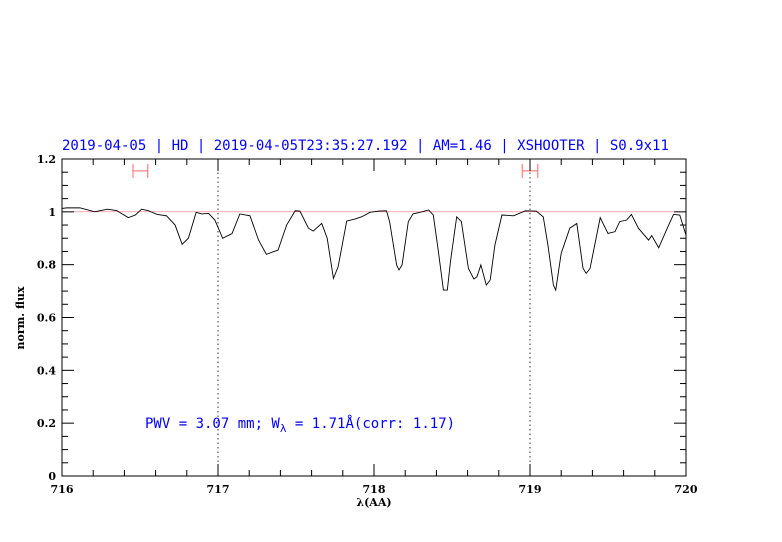 The image size is (782, 542). Describe the element at coordinates (52, 212) in the screenshot. I see `y-tick-label: 1` at that location.